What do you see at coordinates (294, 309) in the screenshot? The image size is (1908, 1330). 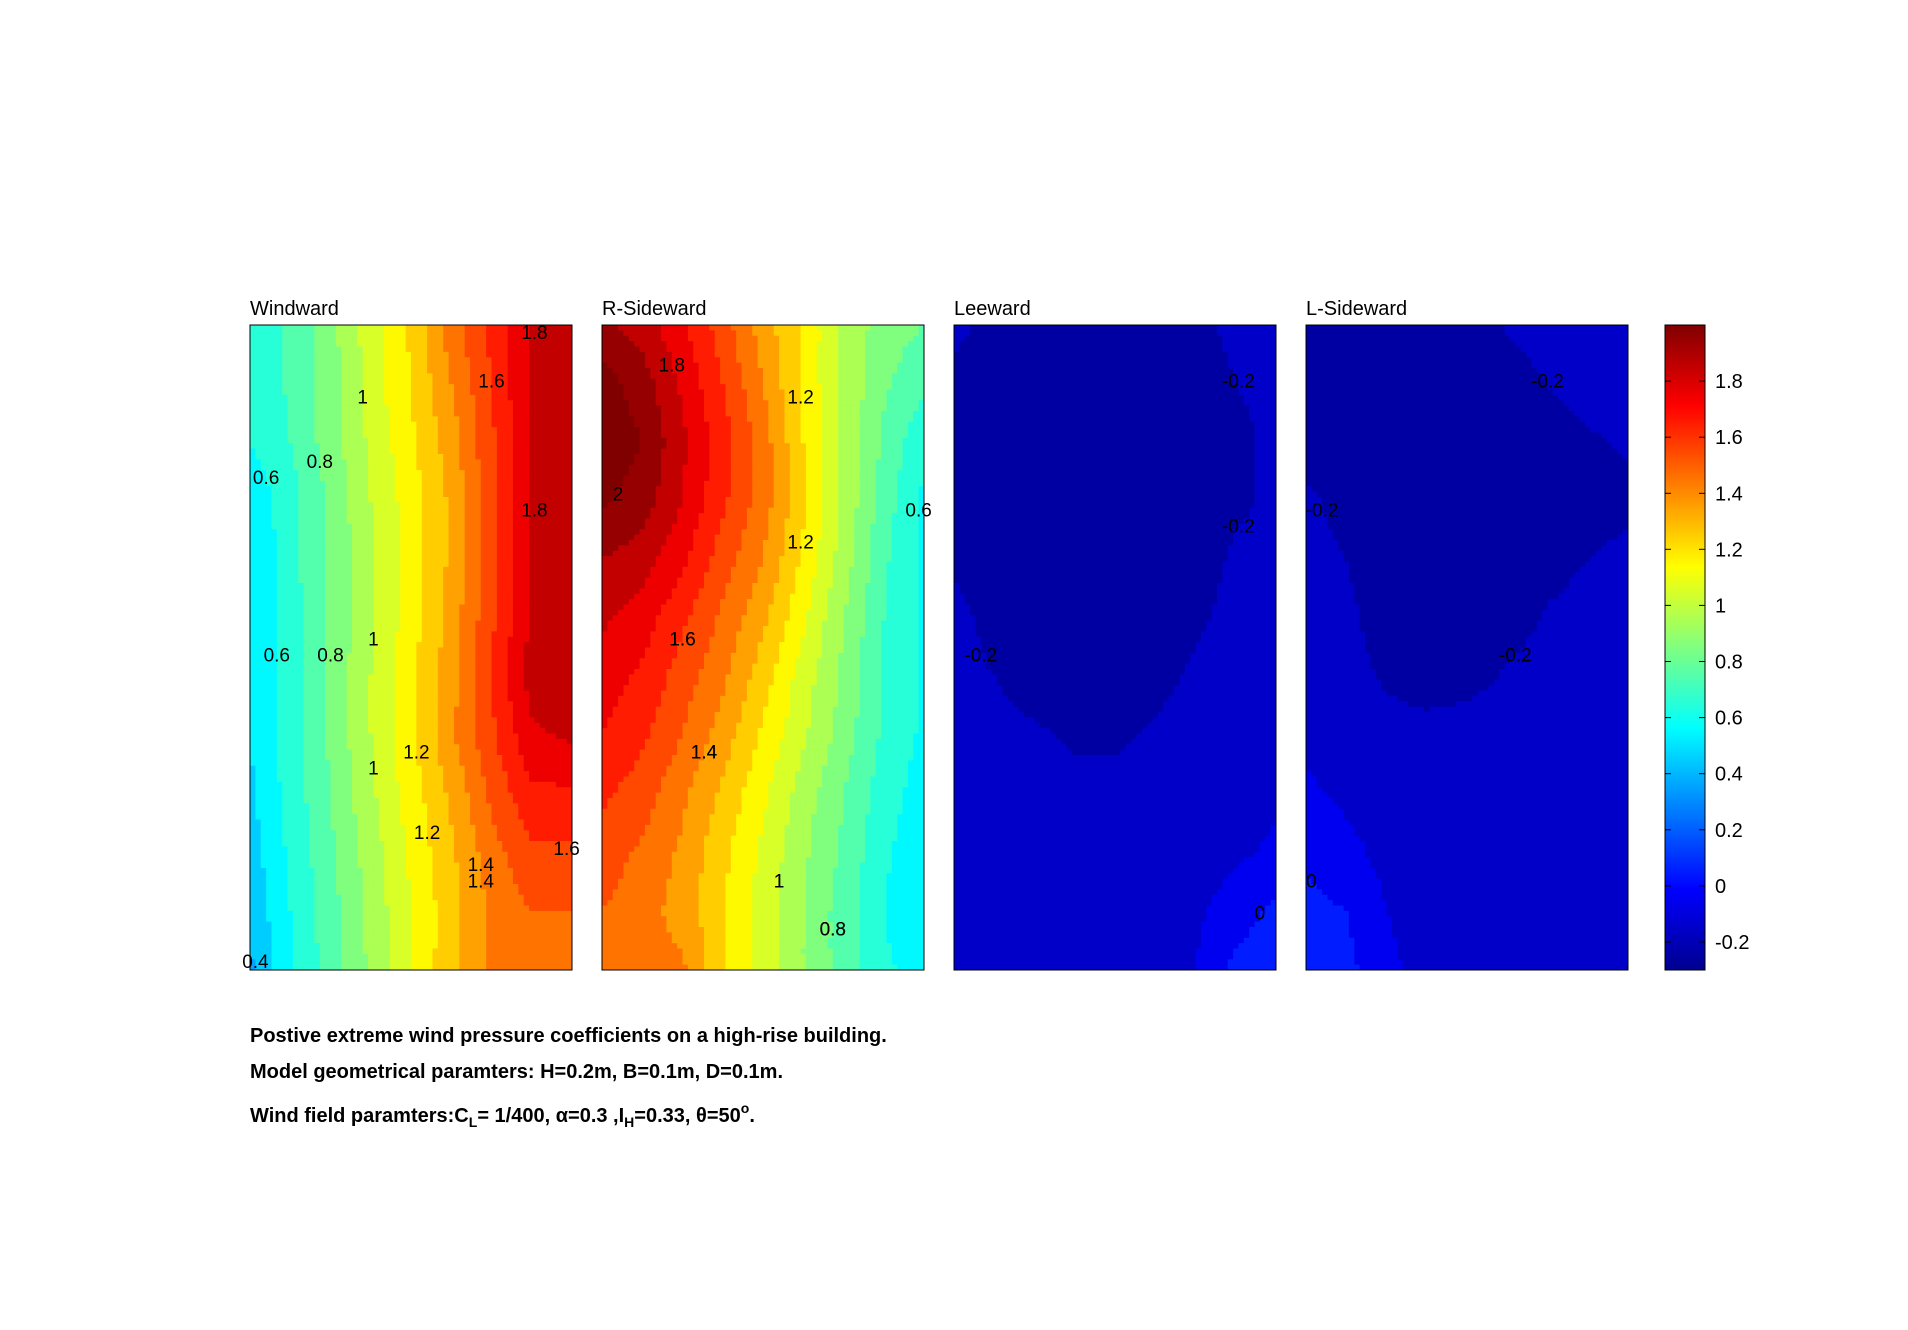 I see `panel-title: Windward` at bounding box center [294, 309].